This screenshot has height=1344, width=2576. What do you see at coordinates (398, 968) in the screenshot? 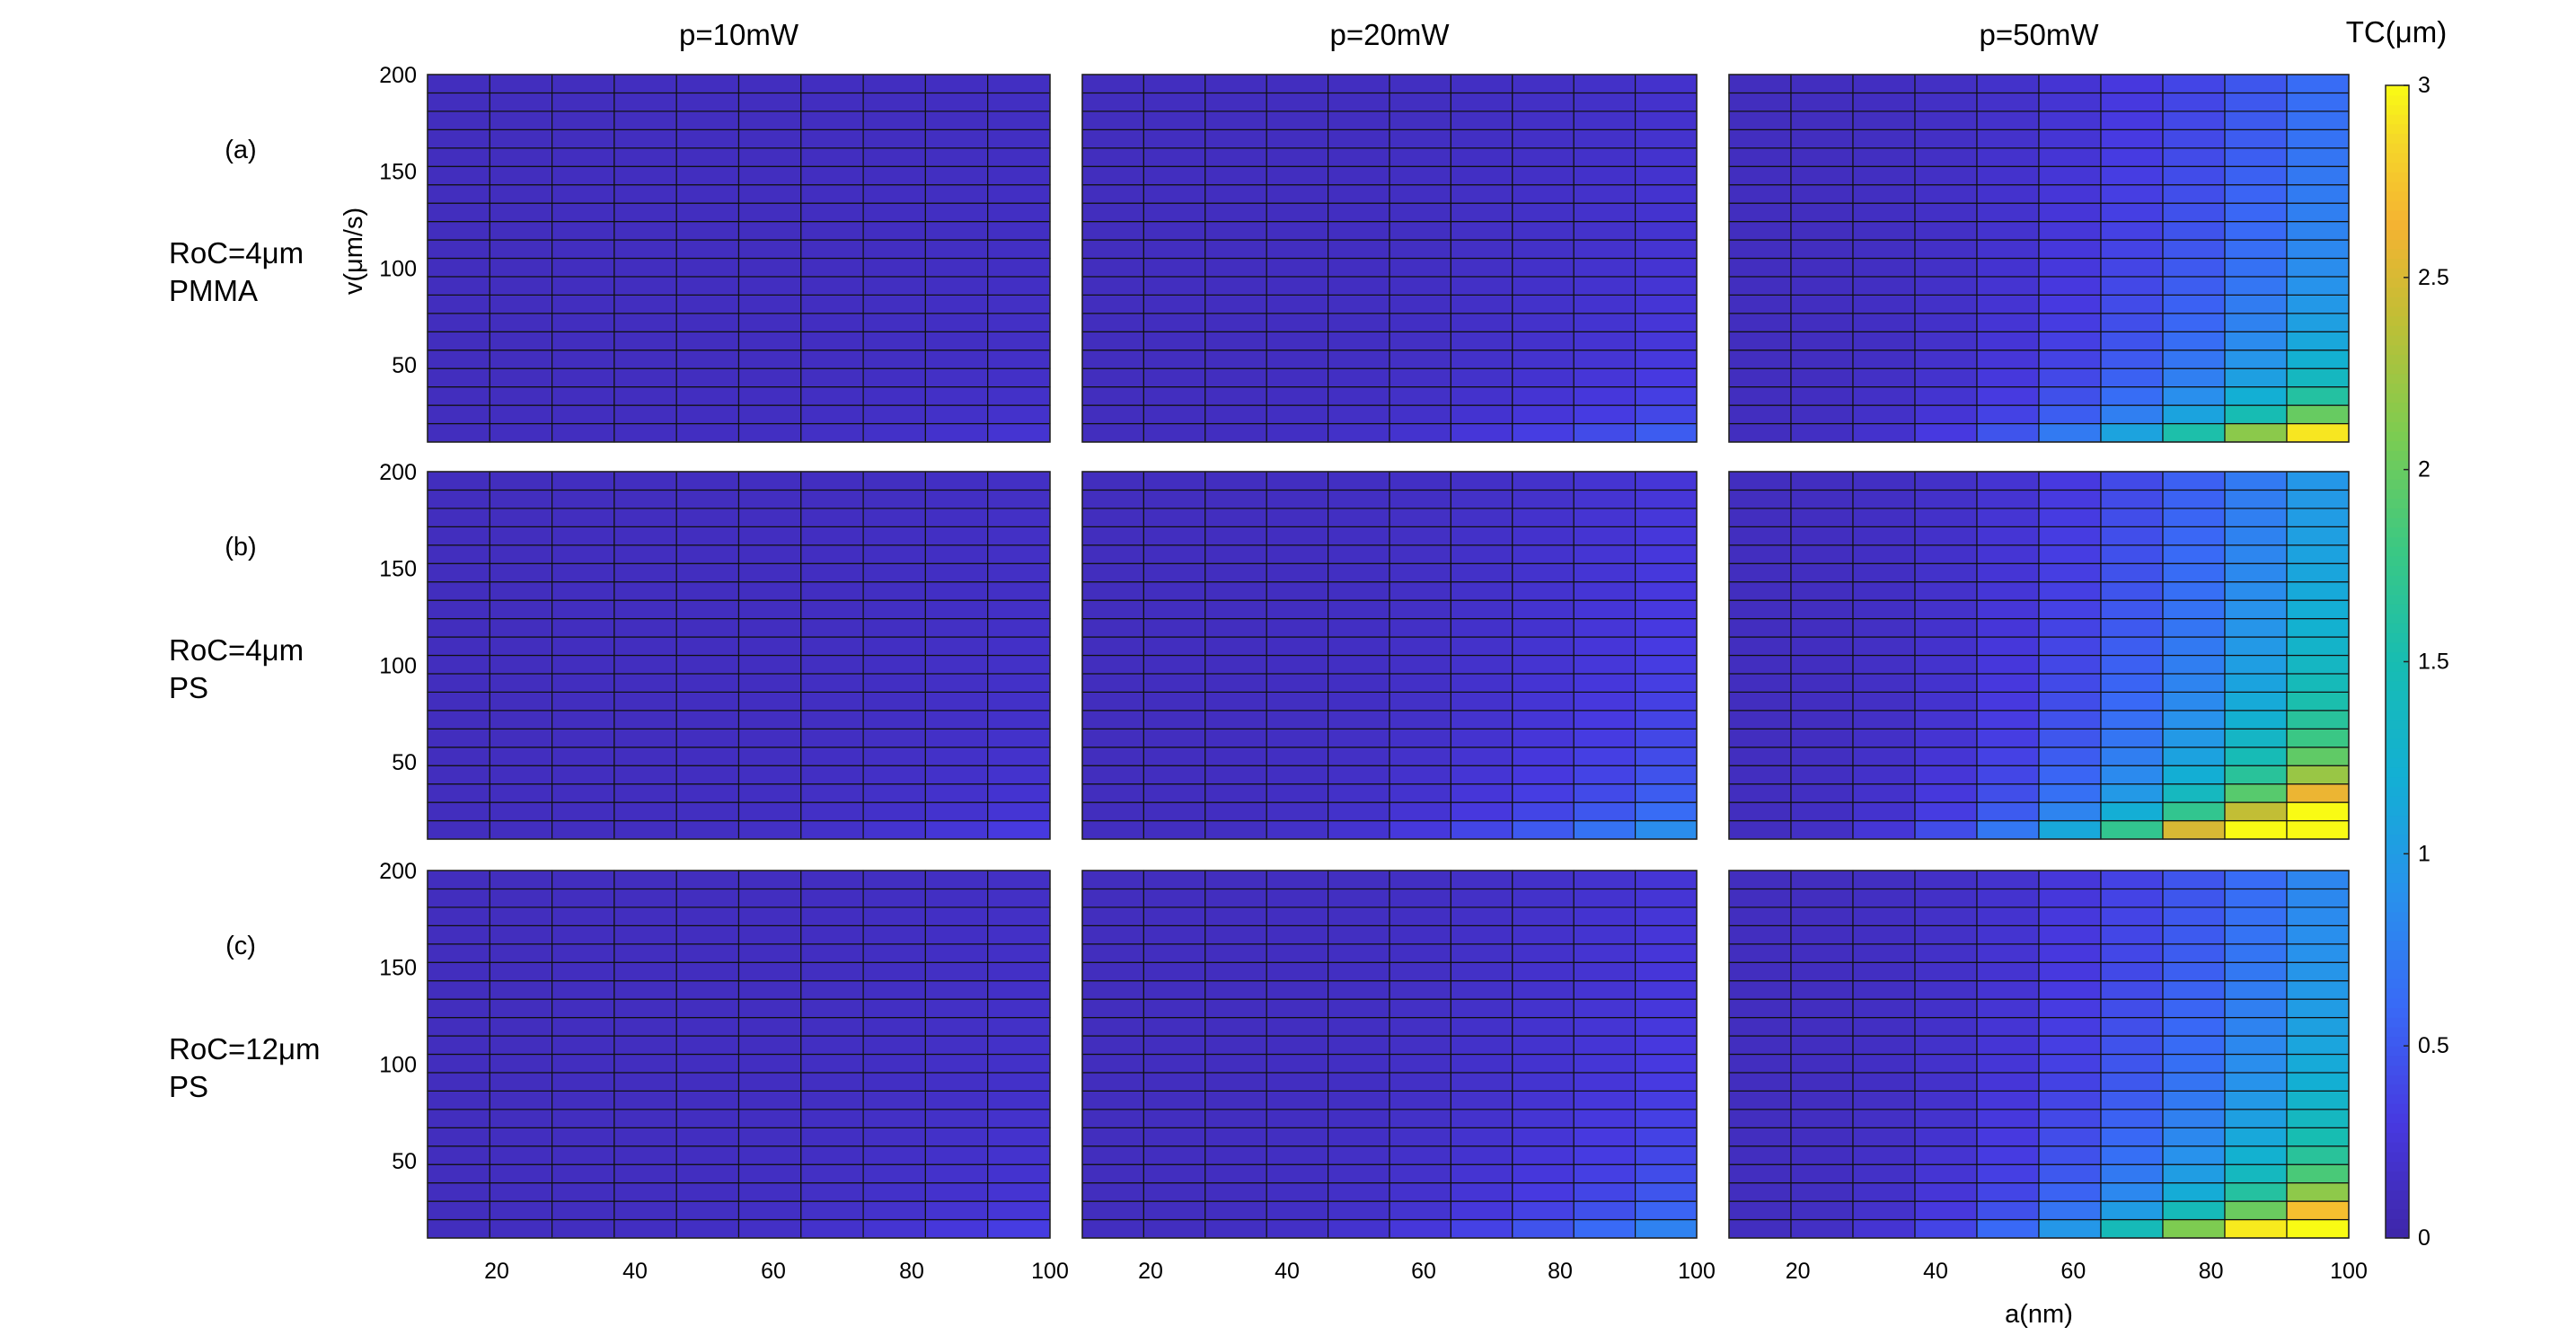
I see `y-tick-label: 150` at bounding box center [398, 968].